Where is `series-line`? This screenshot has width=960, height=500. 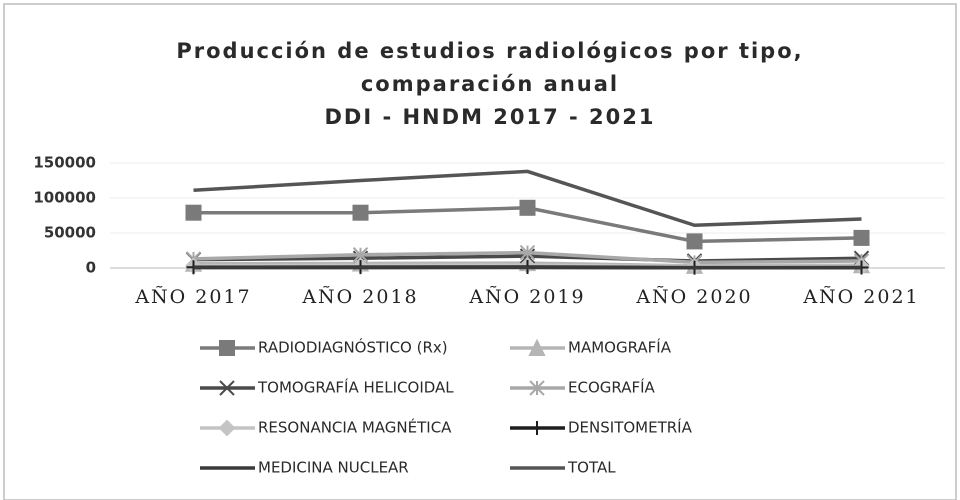
series-line is located at coordinates (527, 198).